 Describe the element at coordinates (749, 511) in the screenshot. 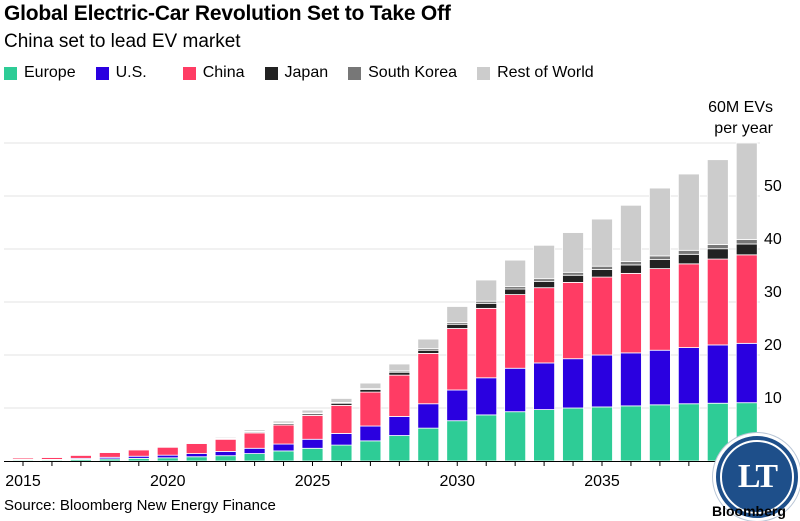

I see `bloomberg-logo: Bloomberg` at that location.